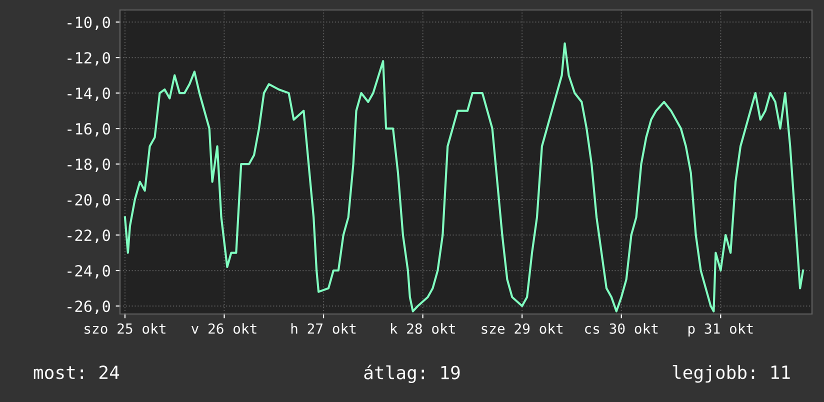  I want to click on x-tick-label: v 26 okt, so click(223, 328).